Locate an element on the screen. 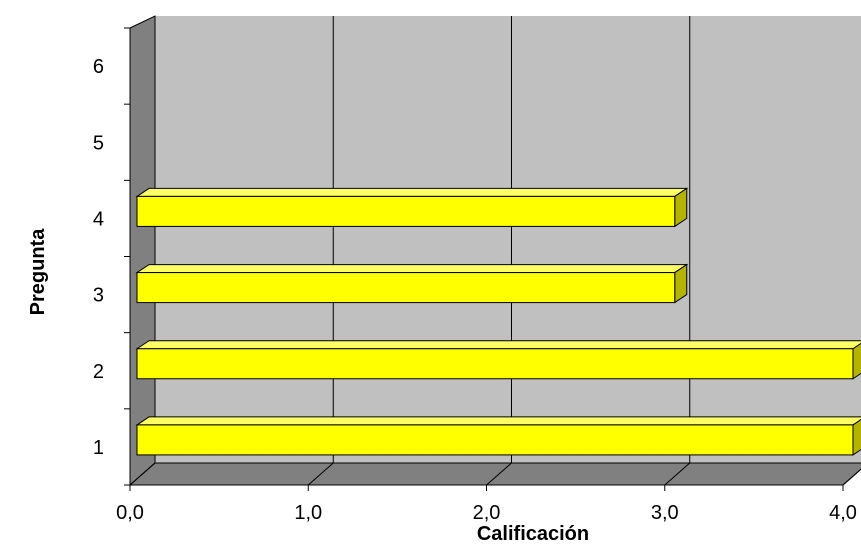 The height and width of the screenshot is (548, 861). x-tick-label: 4,0 is located at coordinates (843, 513).